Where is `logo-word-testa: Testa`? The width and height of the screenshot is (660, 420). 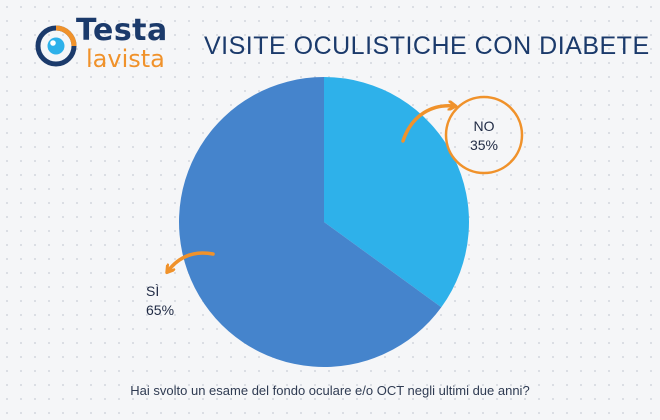 logo-word-testa: Testa is located at coordinates (122, 30).